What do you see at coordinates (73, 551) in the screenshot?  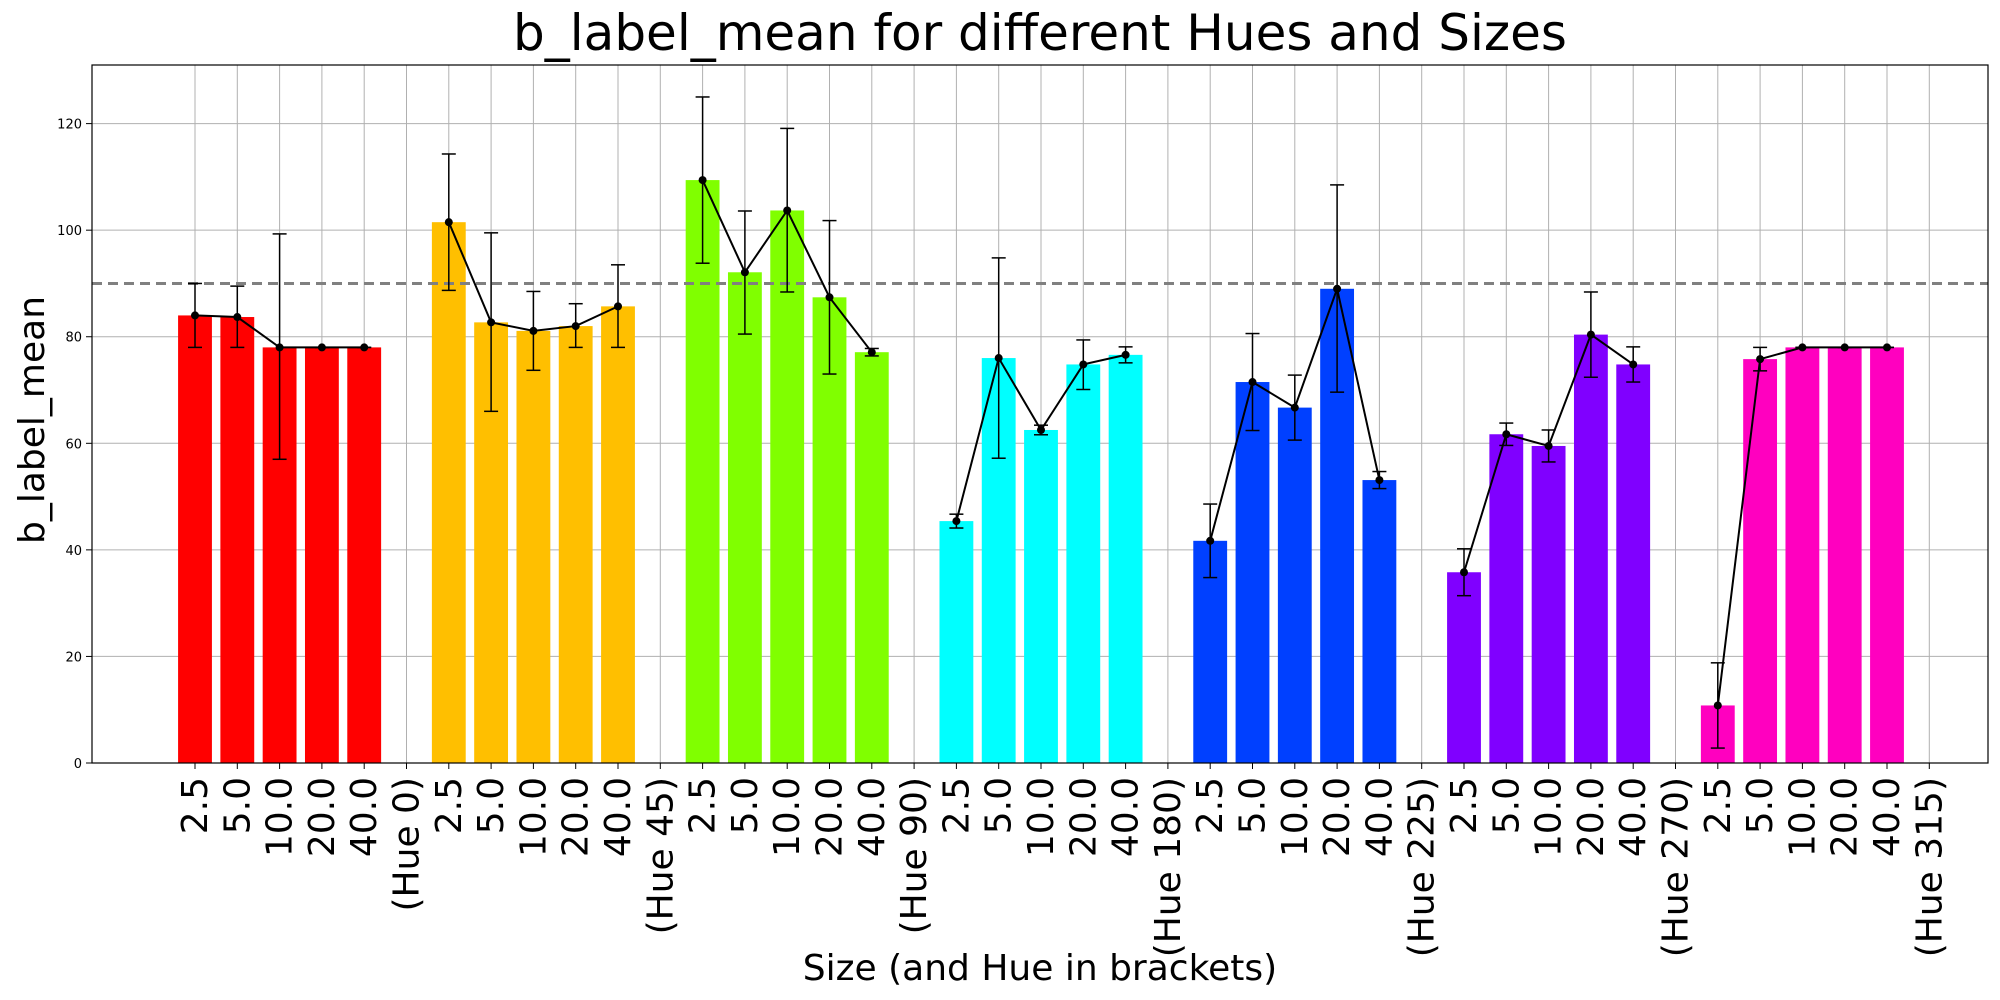 I see `y-tick-label: 40` at bounding box center [73, 551].